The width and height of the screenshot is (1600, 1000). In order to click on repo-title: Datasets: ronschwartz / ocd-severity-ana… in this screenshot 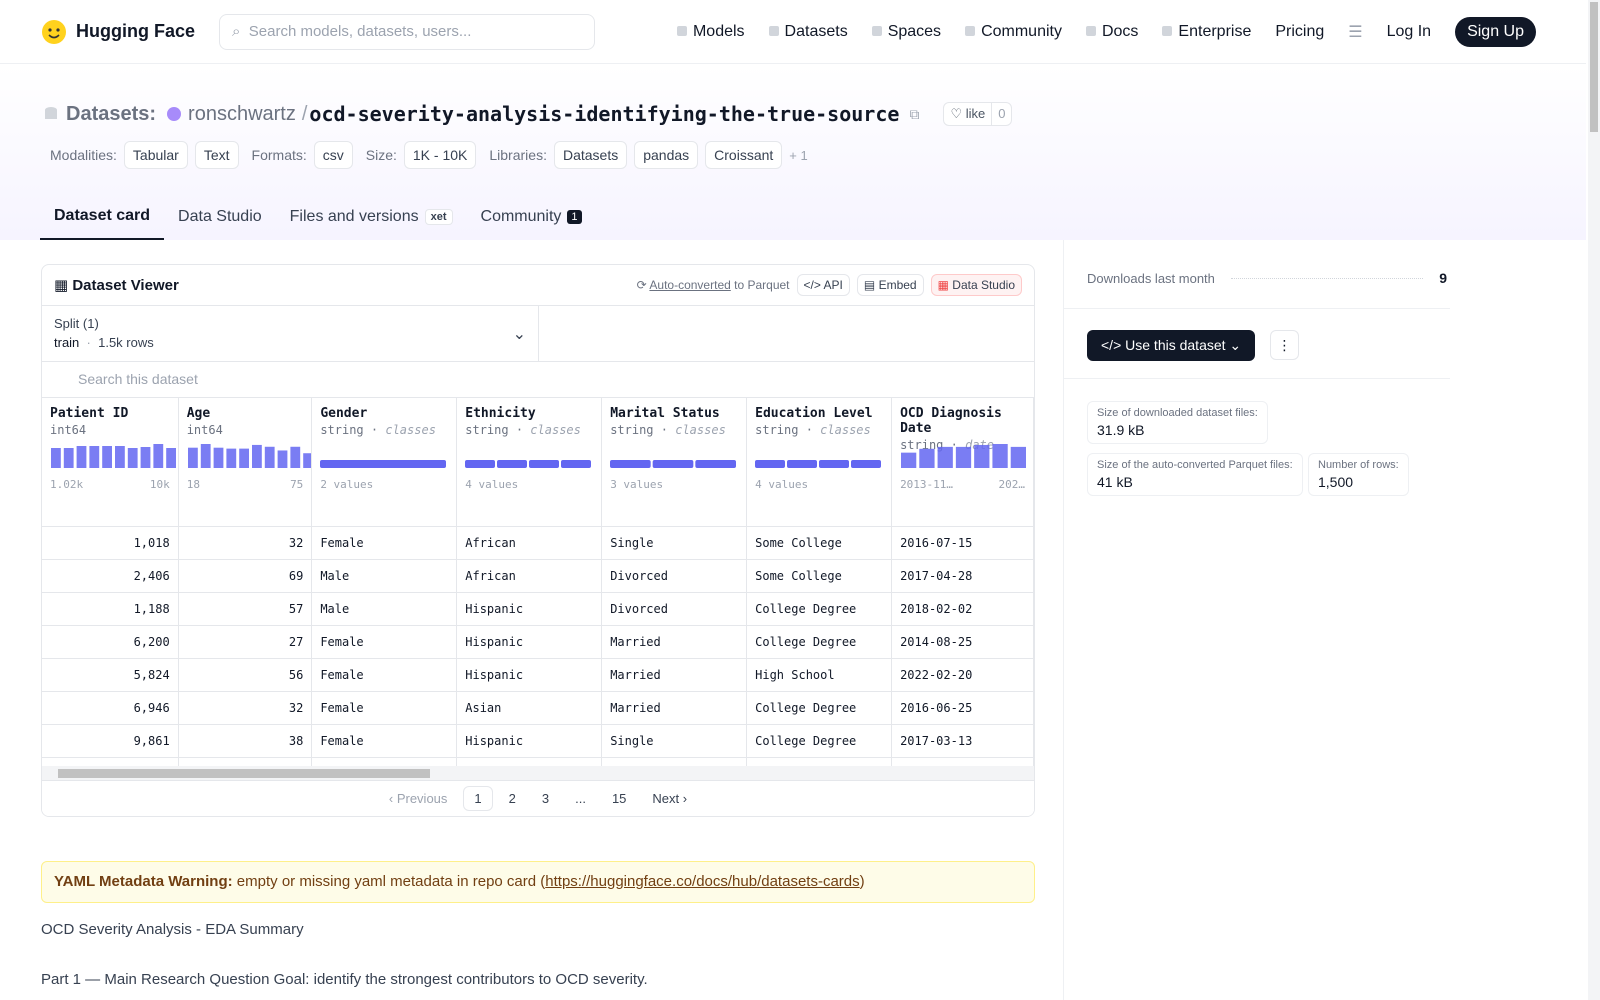, I will do `click(528, 114)`.